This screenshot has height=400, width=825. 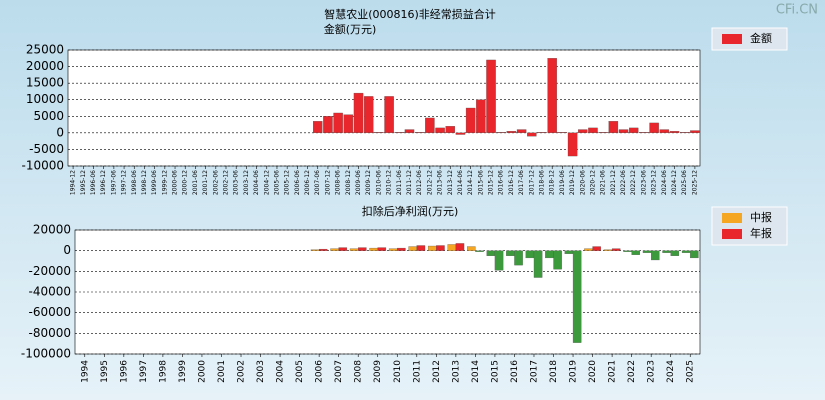 What do you see at coordinates (242, 371) in the screenshot?
I see `x-tick-label: 2002` at bounding box center [242, 371].